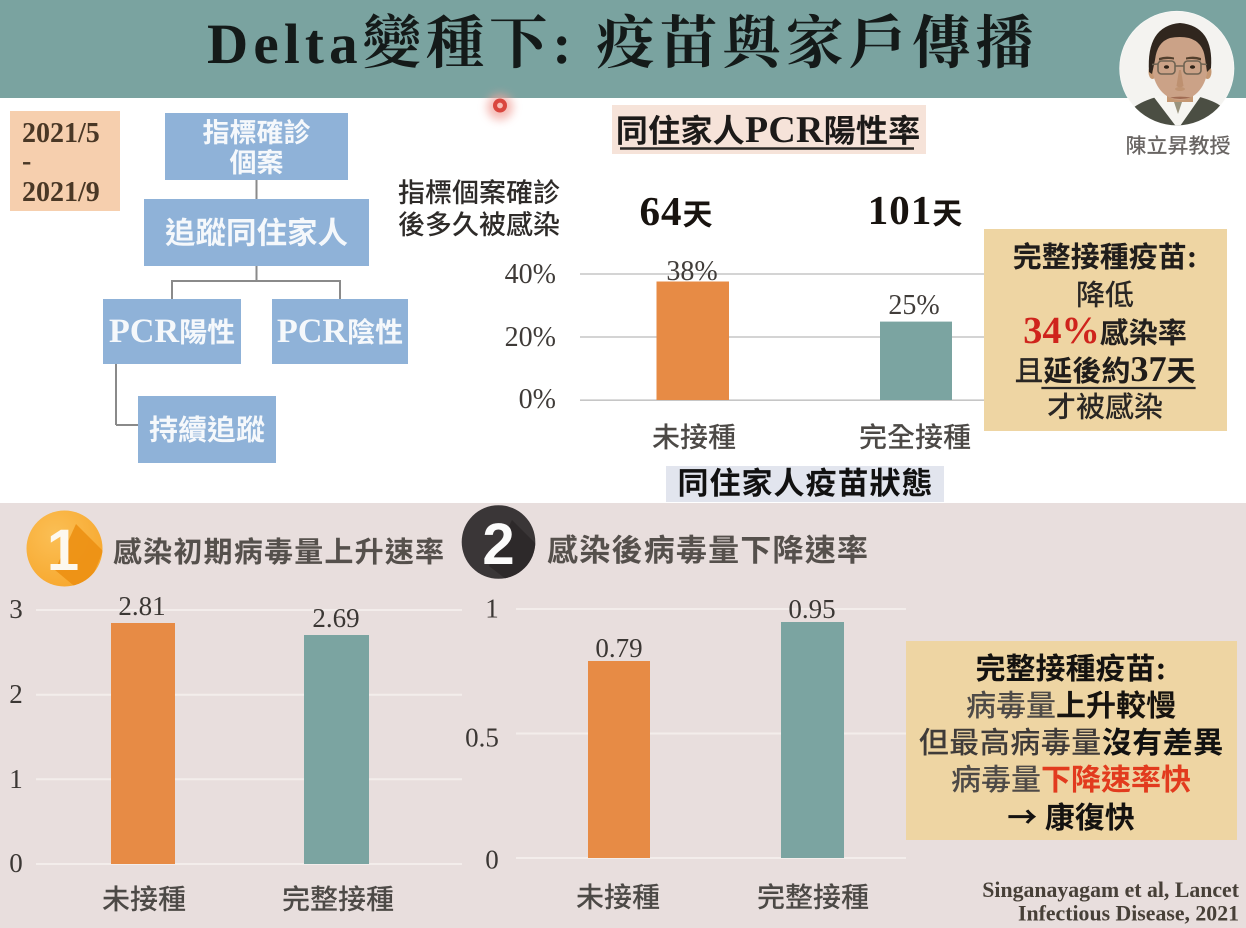 This screenshot has height=928, width=1246. What do you see at coordinates (335, 618) in the screenshot?
I see `svg-text: 2.69` at bounding box center [335, 618].